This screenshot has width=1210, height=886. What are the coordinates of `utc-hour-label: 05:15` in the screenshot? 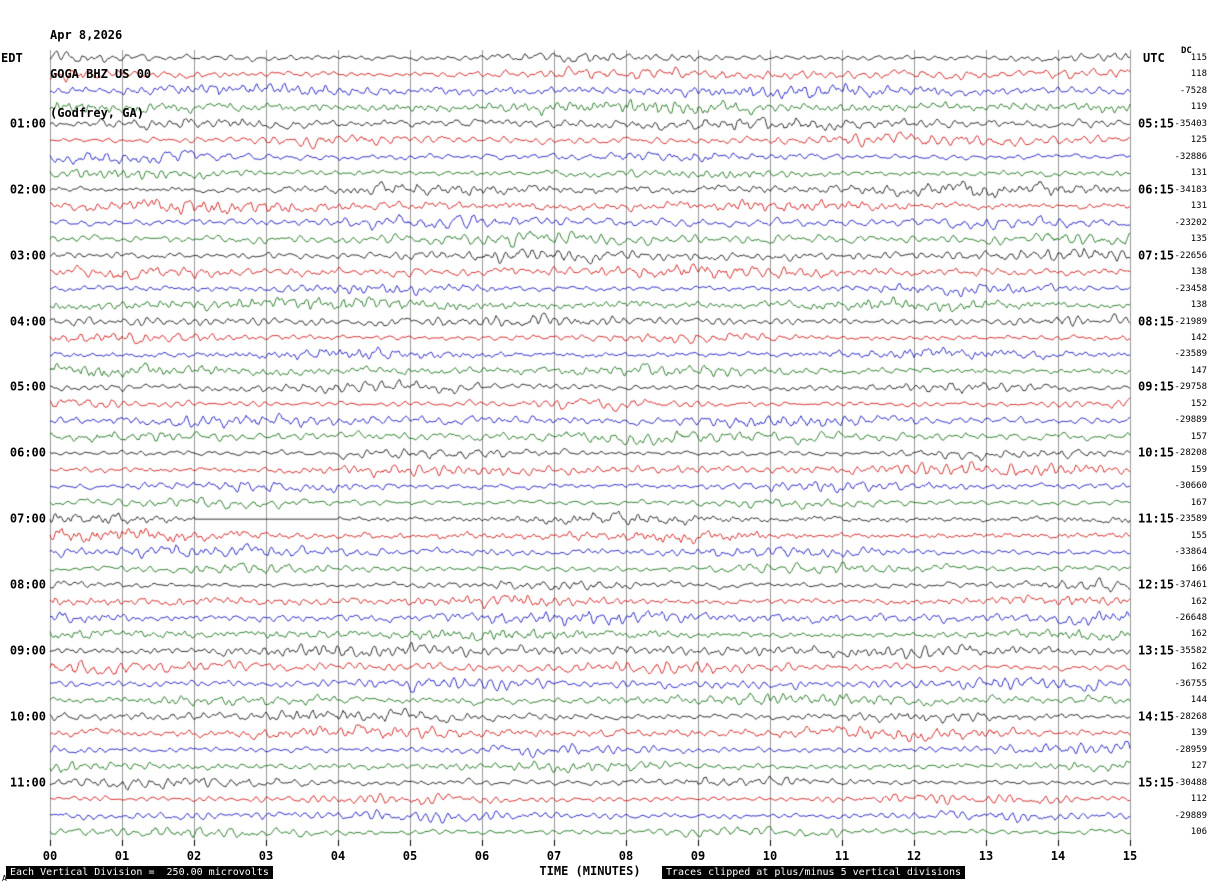 It's located at (1156, 123).